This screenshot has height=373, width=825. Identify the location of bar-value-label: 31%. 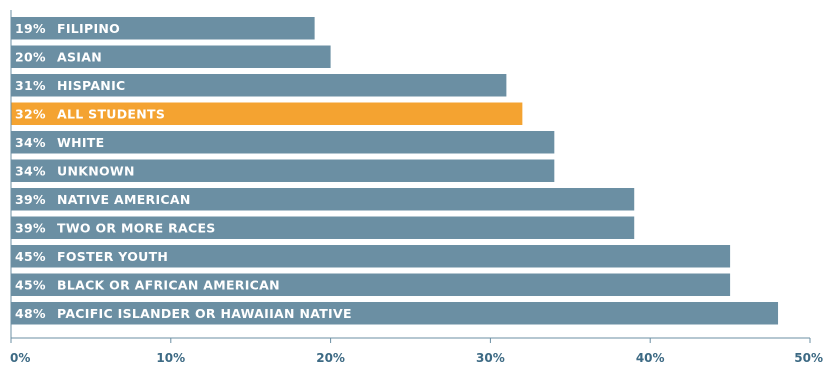
(30, 85).